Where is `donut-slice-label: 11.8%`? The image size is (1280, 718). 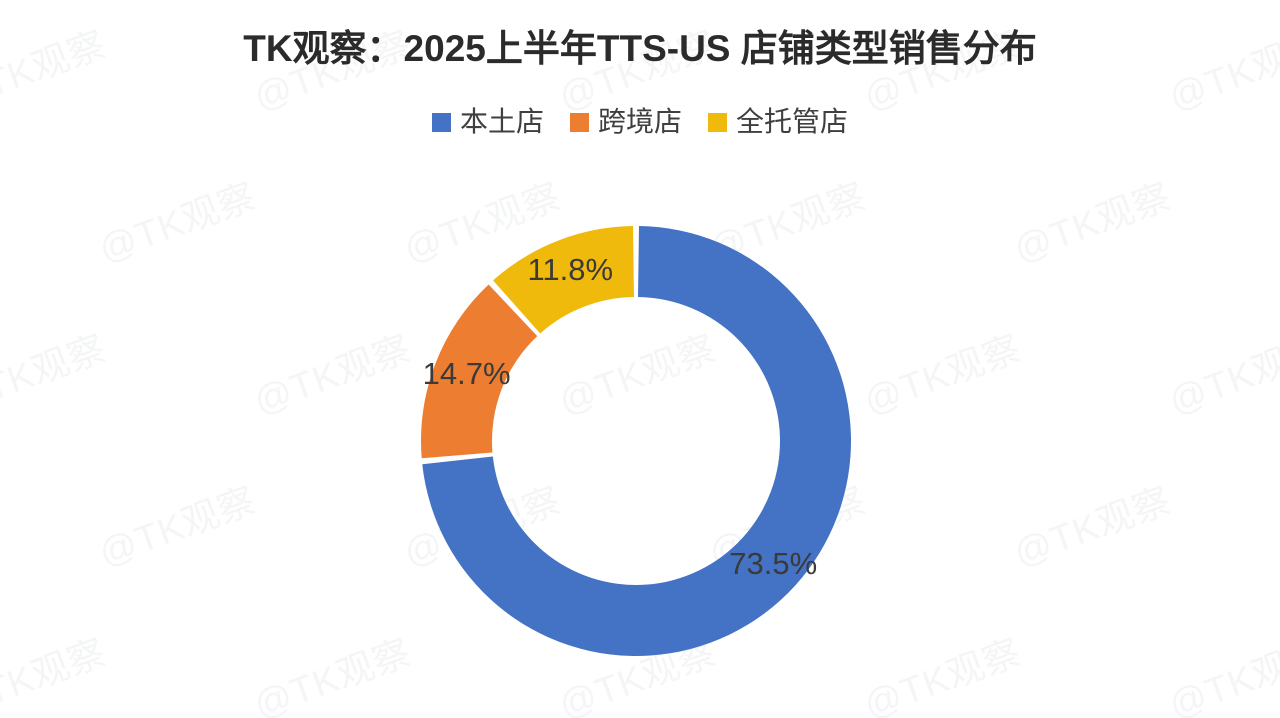
donut-slice-label: 11.8% is located at coordinates (570, 269).